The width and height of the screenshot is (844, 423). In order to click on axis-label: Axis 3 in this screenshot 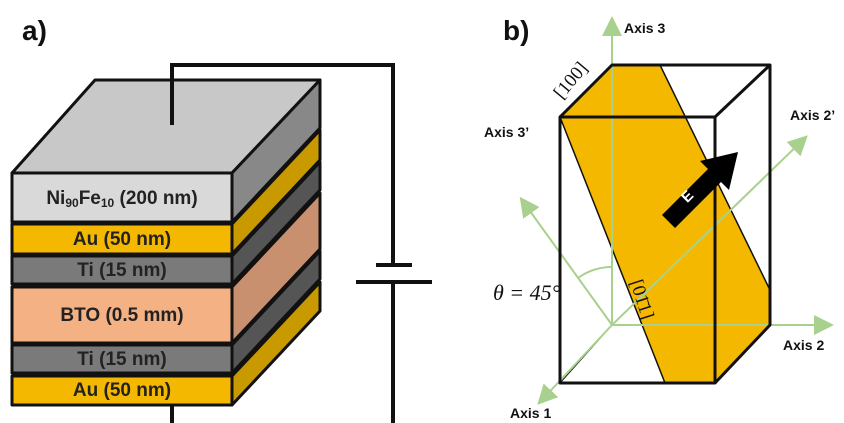, I will do `click(644, 28)`.